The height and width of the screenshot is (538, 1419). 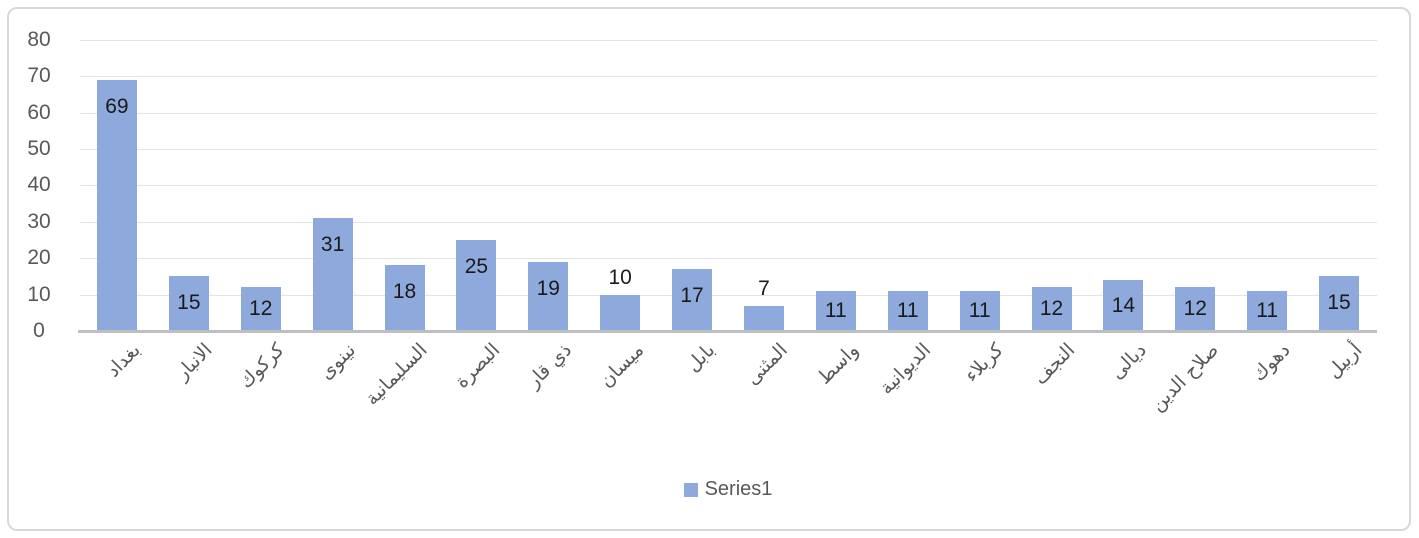 What do you see at coordinates (39, 258) in the screenshot?
I see `y-tick-label: 20` at bounding box center [39, 258].